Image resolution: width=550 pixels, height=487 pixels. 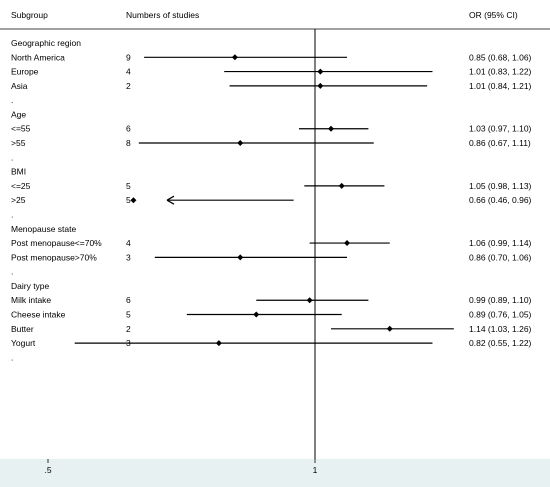 What do you see at coordinates (21, 186) in the screenshot?
I see `row-label-25: <=25` at bounding box center [21, 186].